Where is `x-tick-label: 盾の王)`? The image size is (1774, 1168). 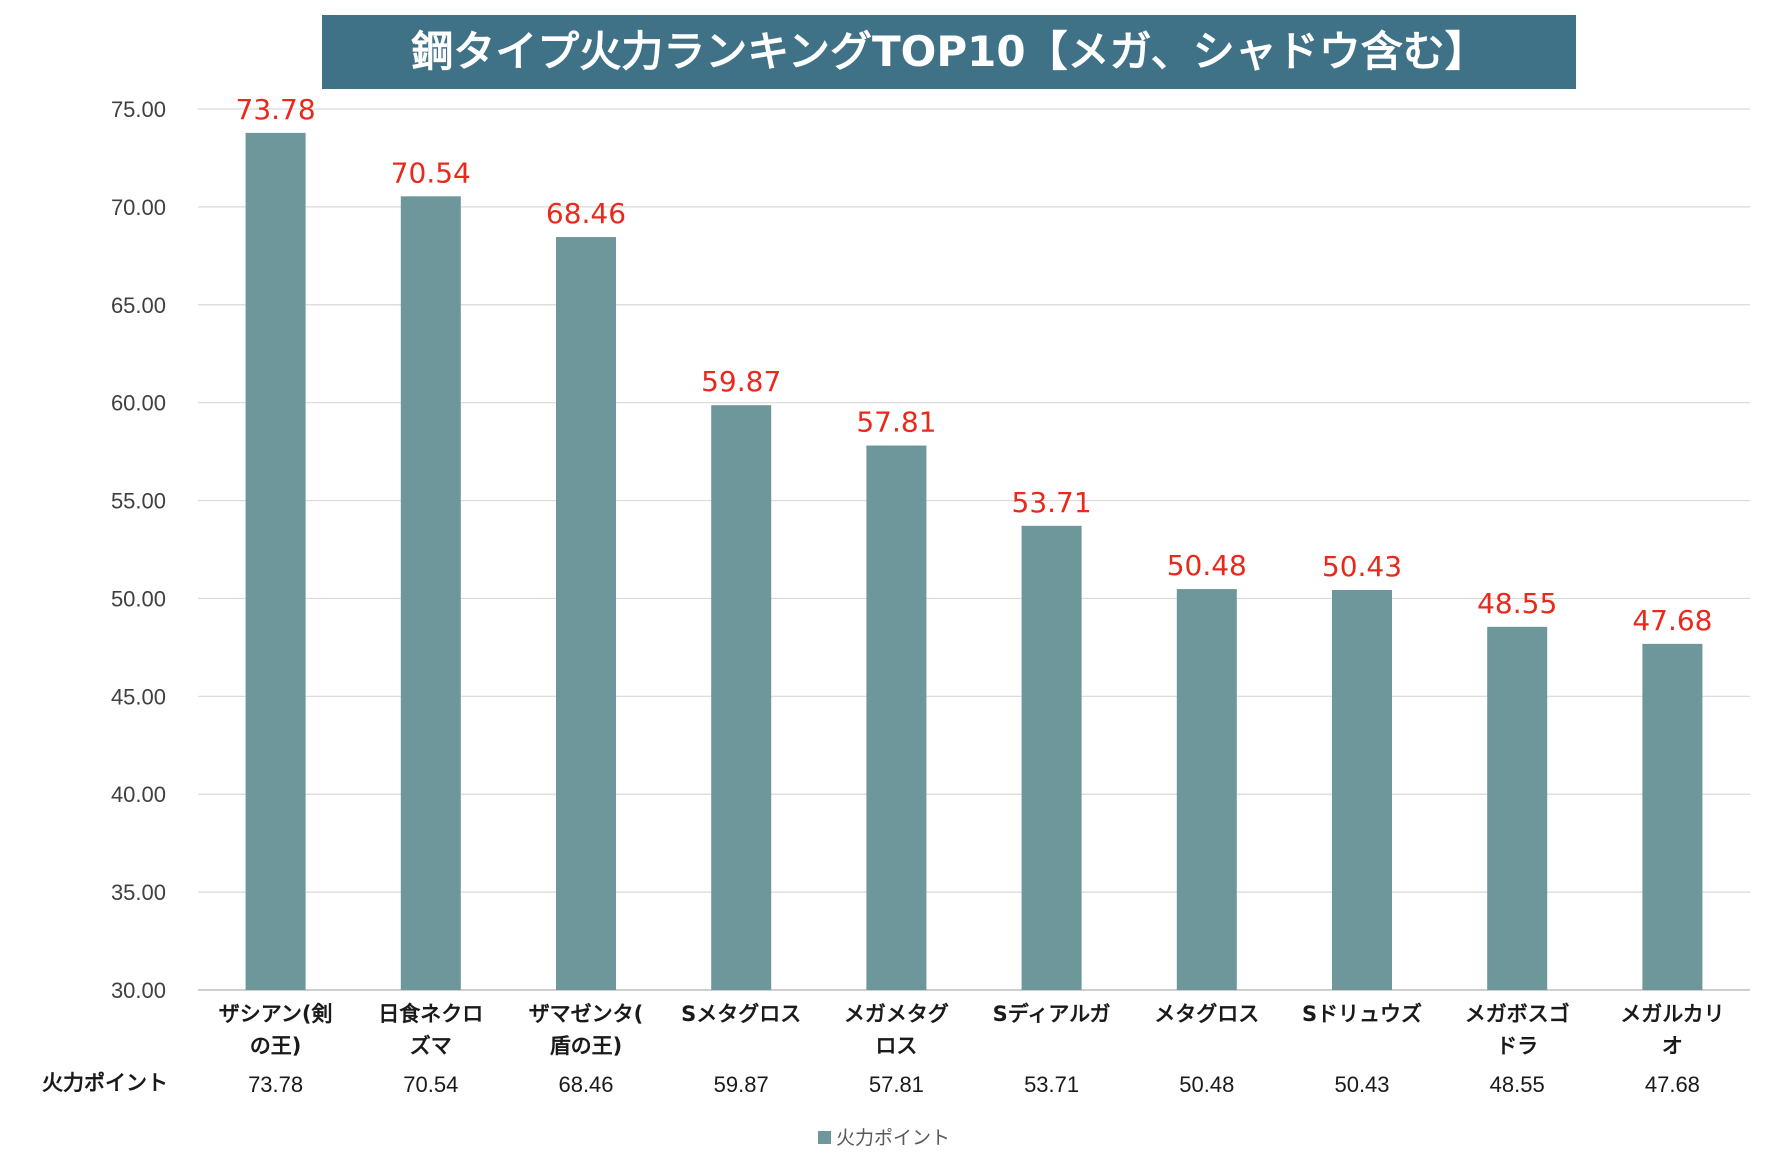 x-tick-label: 盾の王) is located at coordinates (586, 1046).